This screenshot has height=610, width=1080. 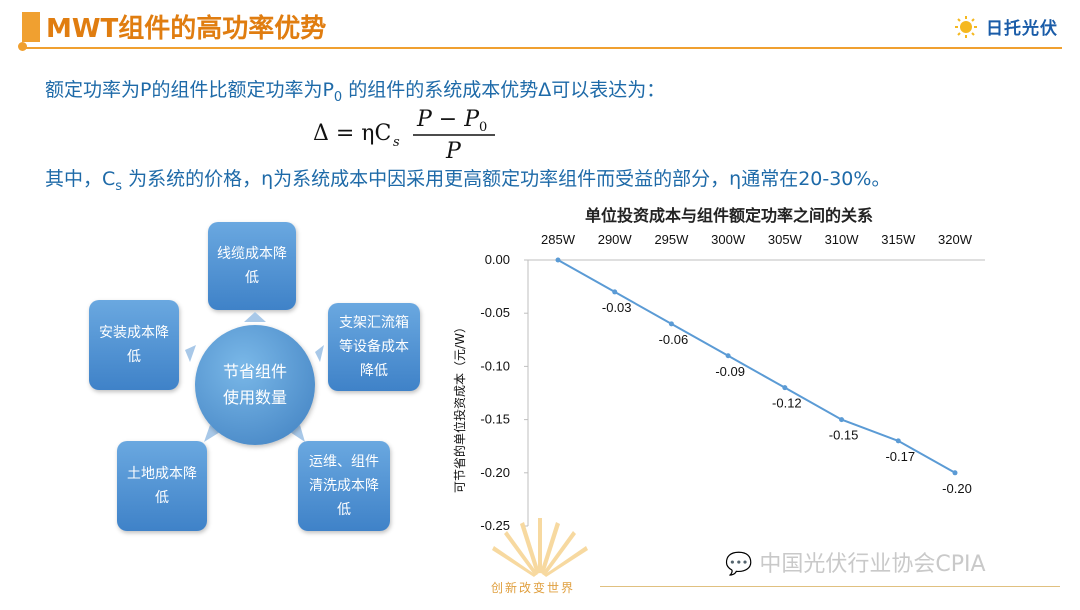 I want to click on arrow-down-right-icon, so click(x=297, y=433).